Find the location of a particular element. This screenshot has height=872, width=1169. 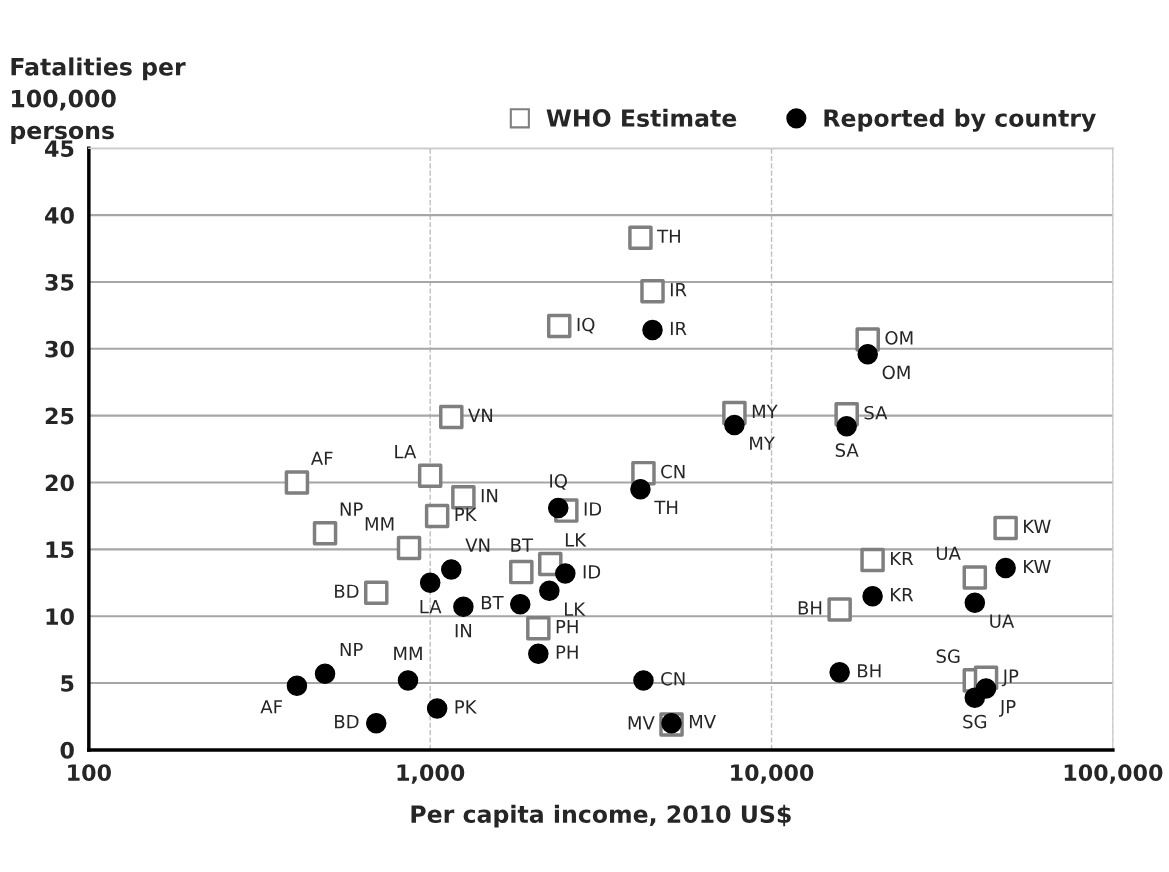

y-tick-label: 20 is located at coordinates (59, 483).